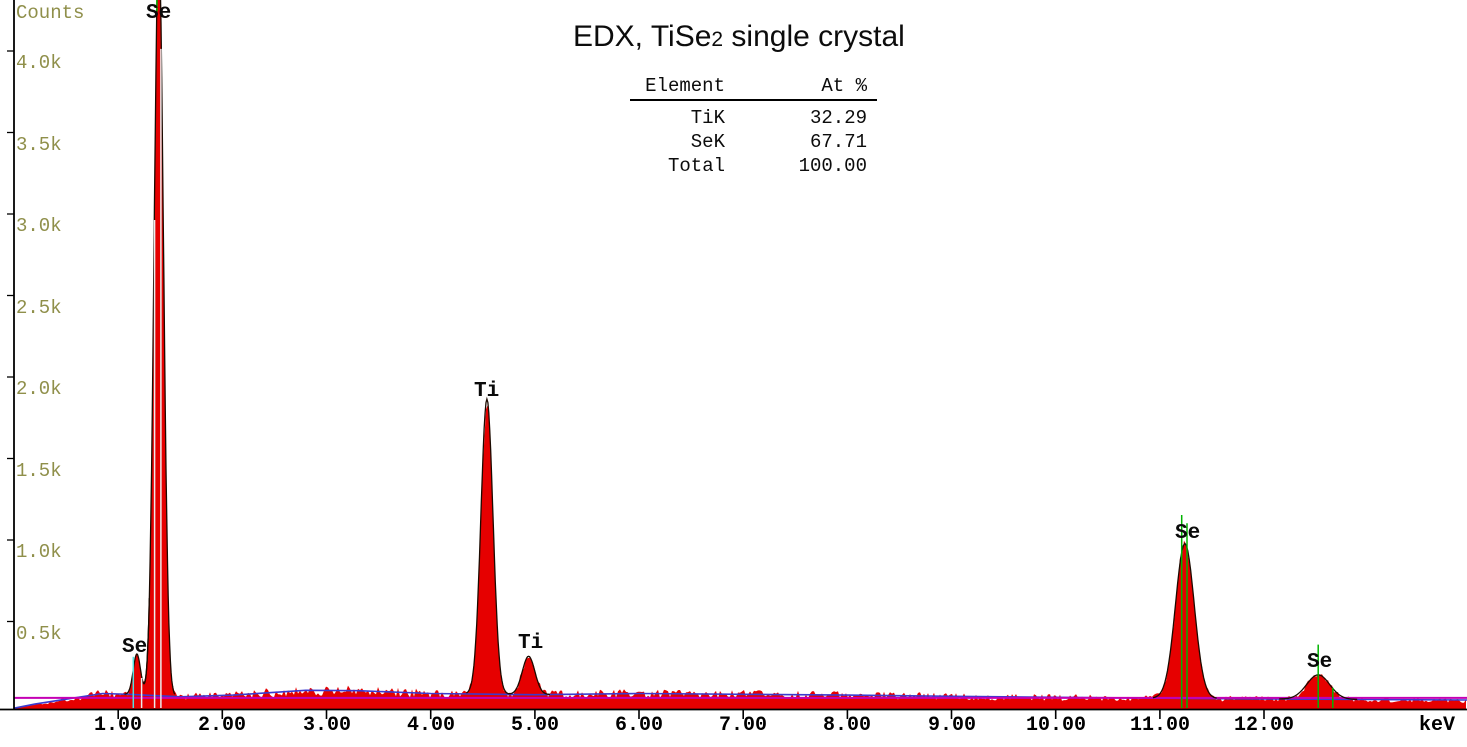 The image size is (1467, 747). Describe the element at coordinates (1263, 725) in the screenshot. I see `x-tick-label: 12.00` at that location.